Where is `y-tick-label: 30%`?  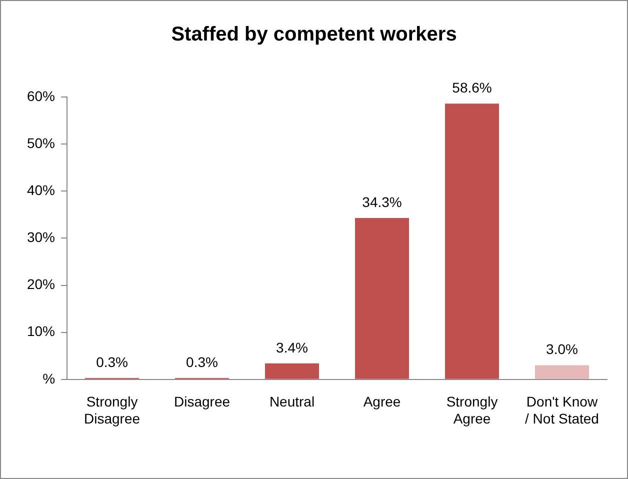 y-tick-label: 30% is located at coordinates (41, 237).